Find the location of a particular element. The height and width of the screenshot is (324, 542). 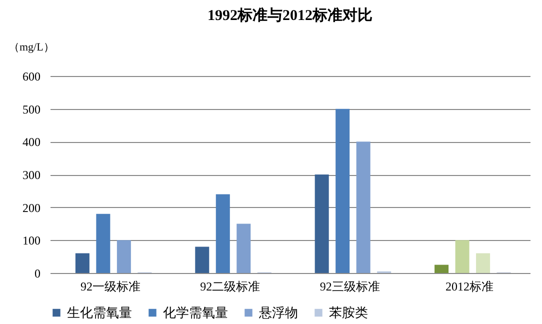

legend-label: 生化需氧量 is located at coordinates (99, 312).